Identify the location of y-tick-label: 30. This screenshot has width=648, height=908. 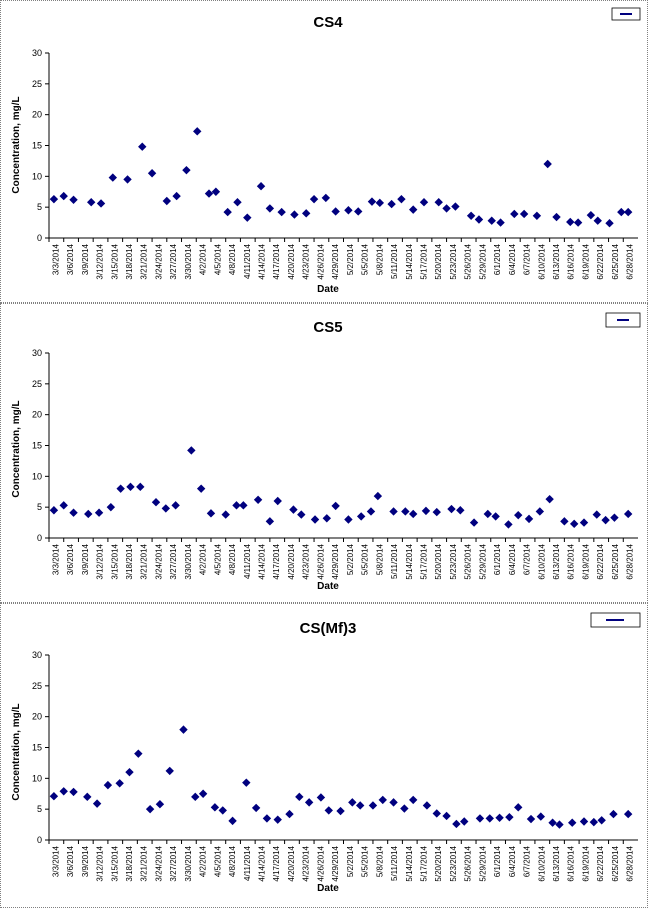
(37, 353).